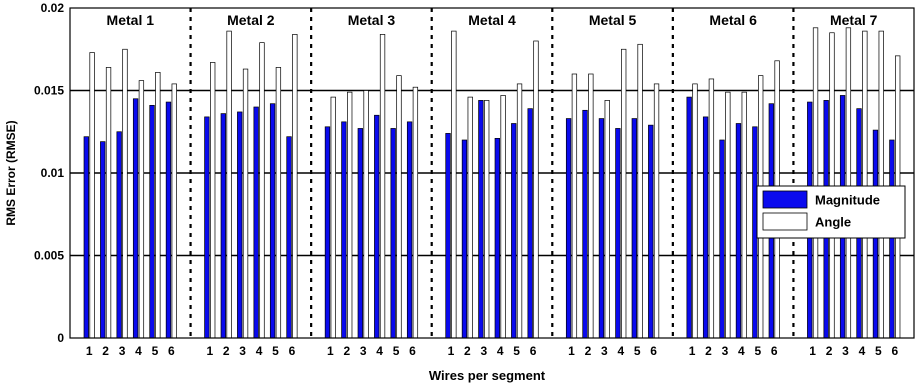  Describe the element at coordinates (53, 8) in the screenshot. I see `y-tick-label: 0.02` at that location.